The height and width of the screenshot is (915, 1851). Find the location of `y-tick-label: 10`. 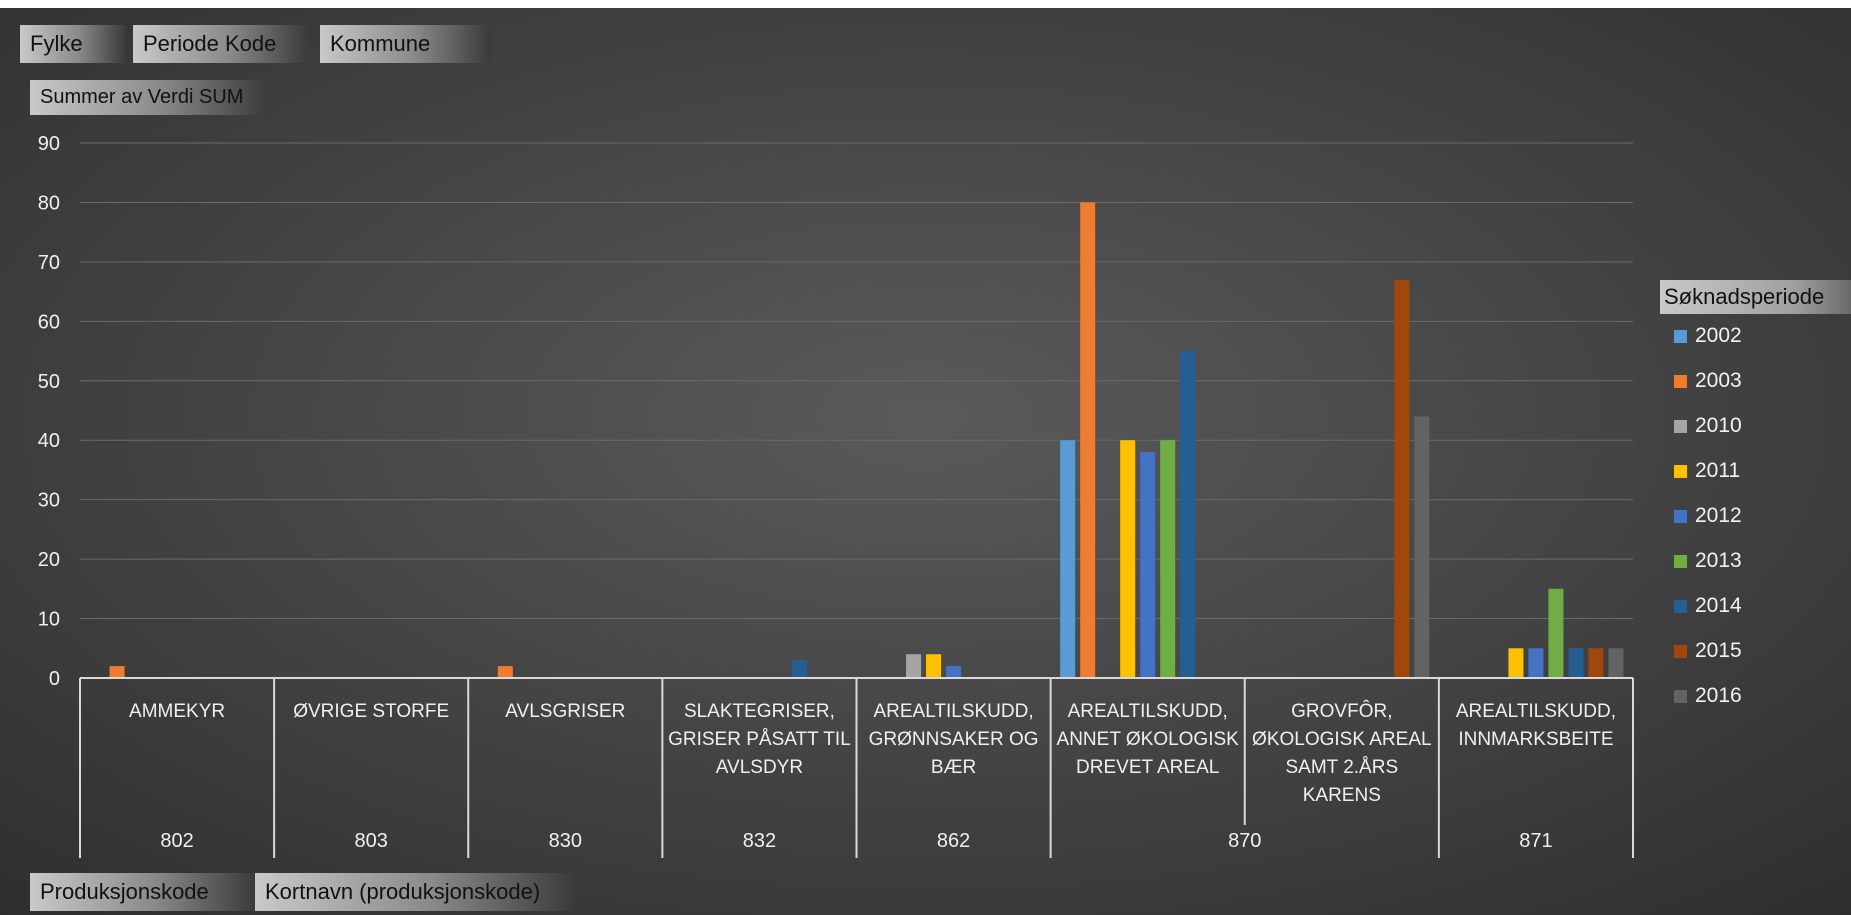

y-tick-label: 10 is located at coordinates (49, 620).